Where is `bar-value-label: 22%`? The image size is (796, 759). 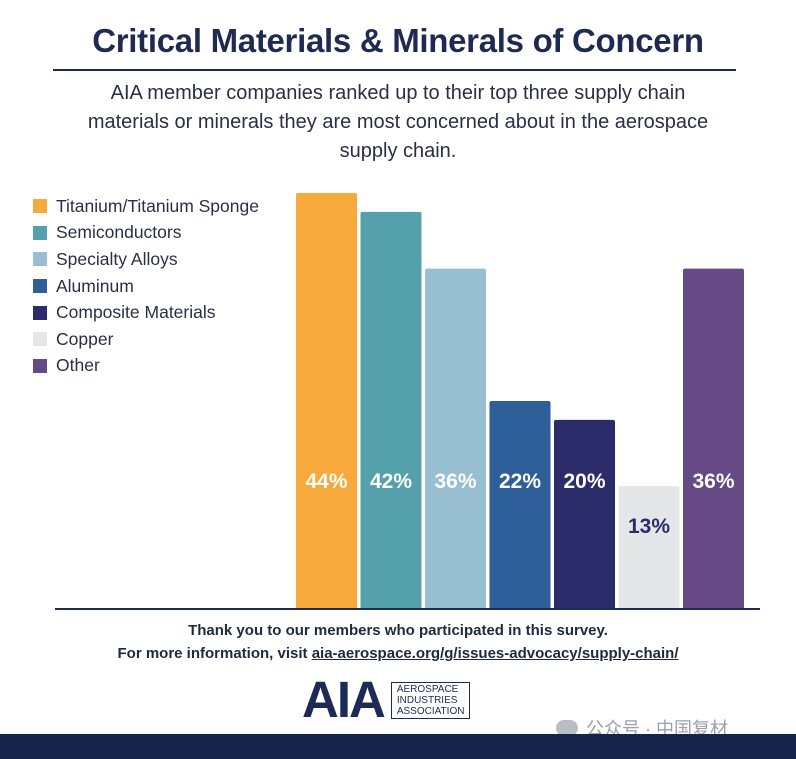
bar-value-label: 22% is located at coordinates (520, 481).